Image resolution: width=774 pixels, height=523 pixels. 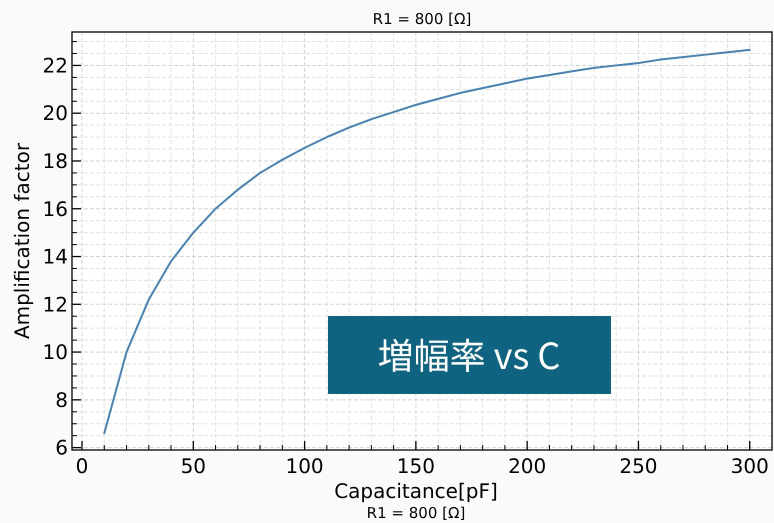 What do you see at coordinates (55, 113) in the screenshot?
I see `y-tick-label: 20` at bounding box center [55, 113].